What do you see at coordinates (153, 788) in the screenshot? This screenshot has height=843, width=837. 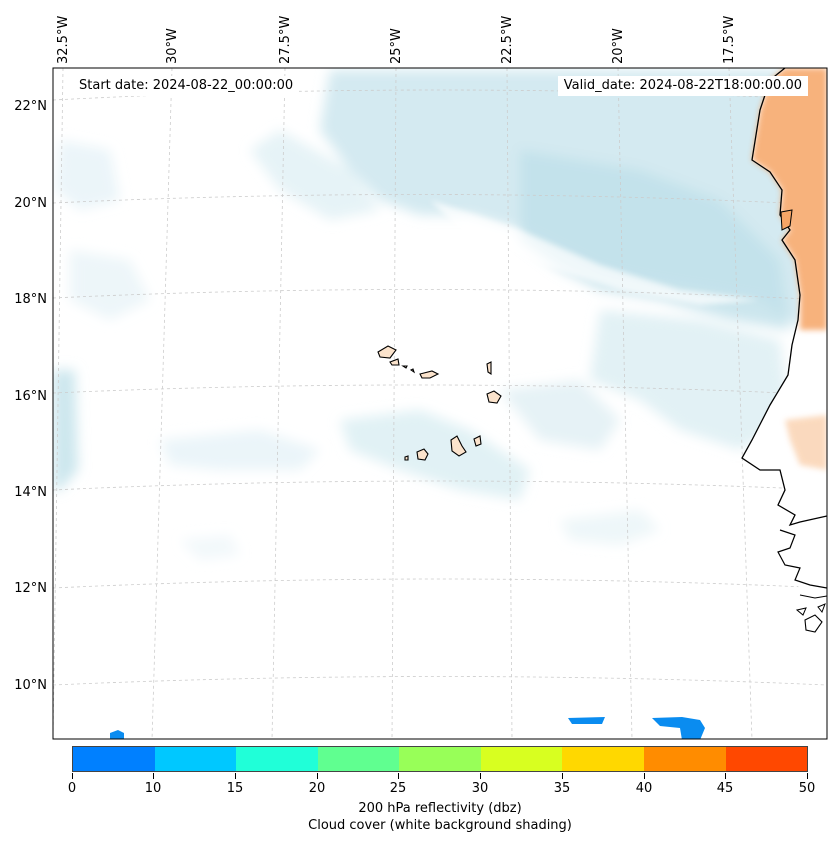 I see `colorbar-tick-label: 10` at bounding box center [153, 788].